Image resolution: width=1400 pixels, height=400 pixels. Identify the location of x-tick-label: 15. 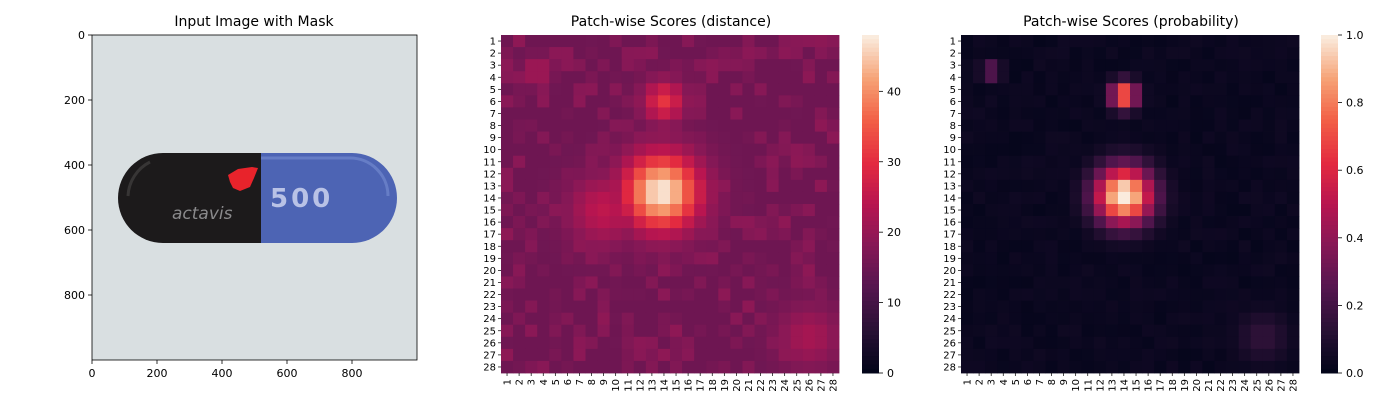
(1137, 385).